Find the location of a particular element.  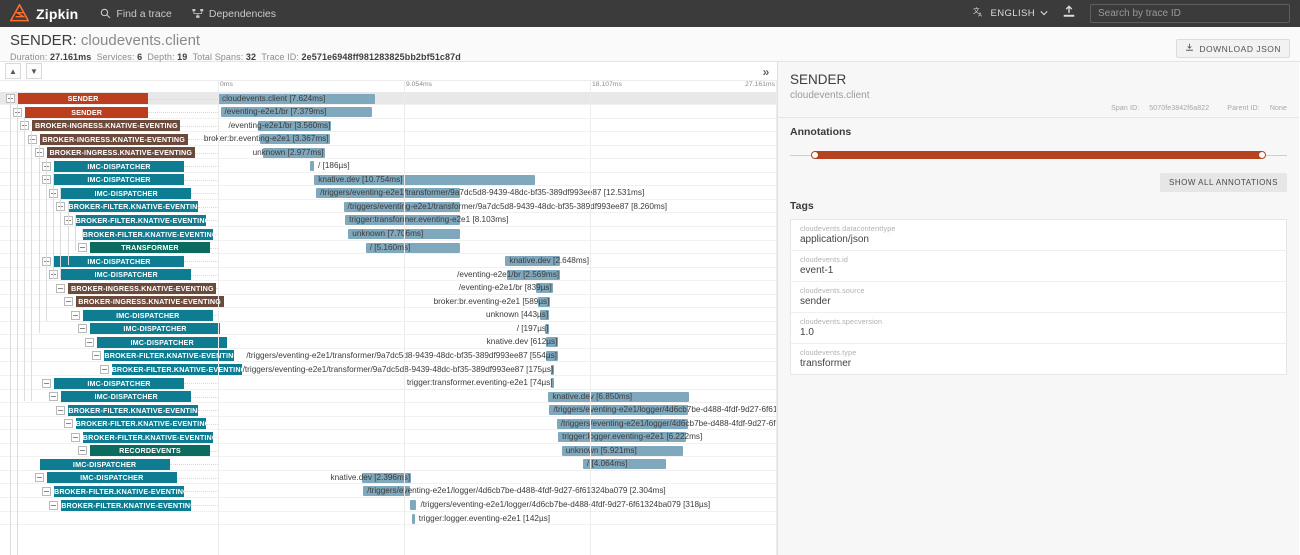

nav-find-a-trace: Find a trace is located at coordinates (136, 14).